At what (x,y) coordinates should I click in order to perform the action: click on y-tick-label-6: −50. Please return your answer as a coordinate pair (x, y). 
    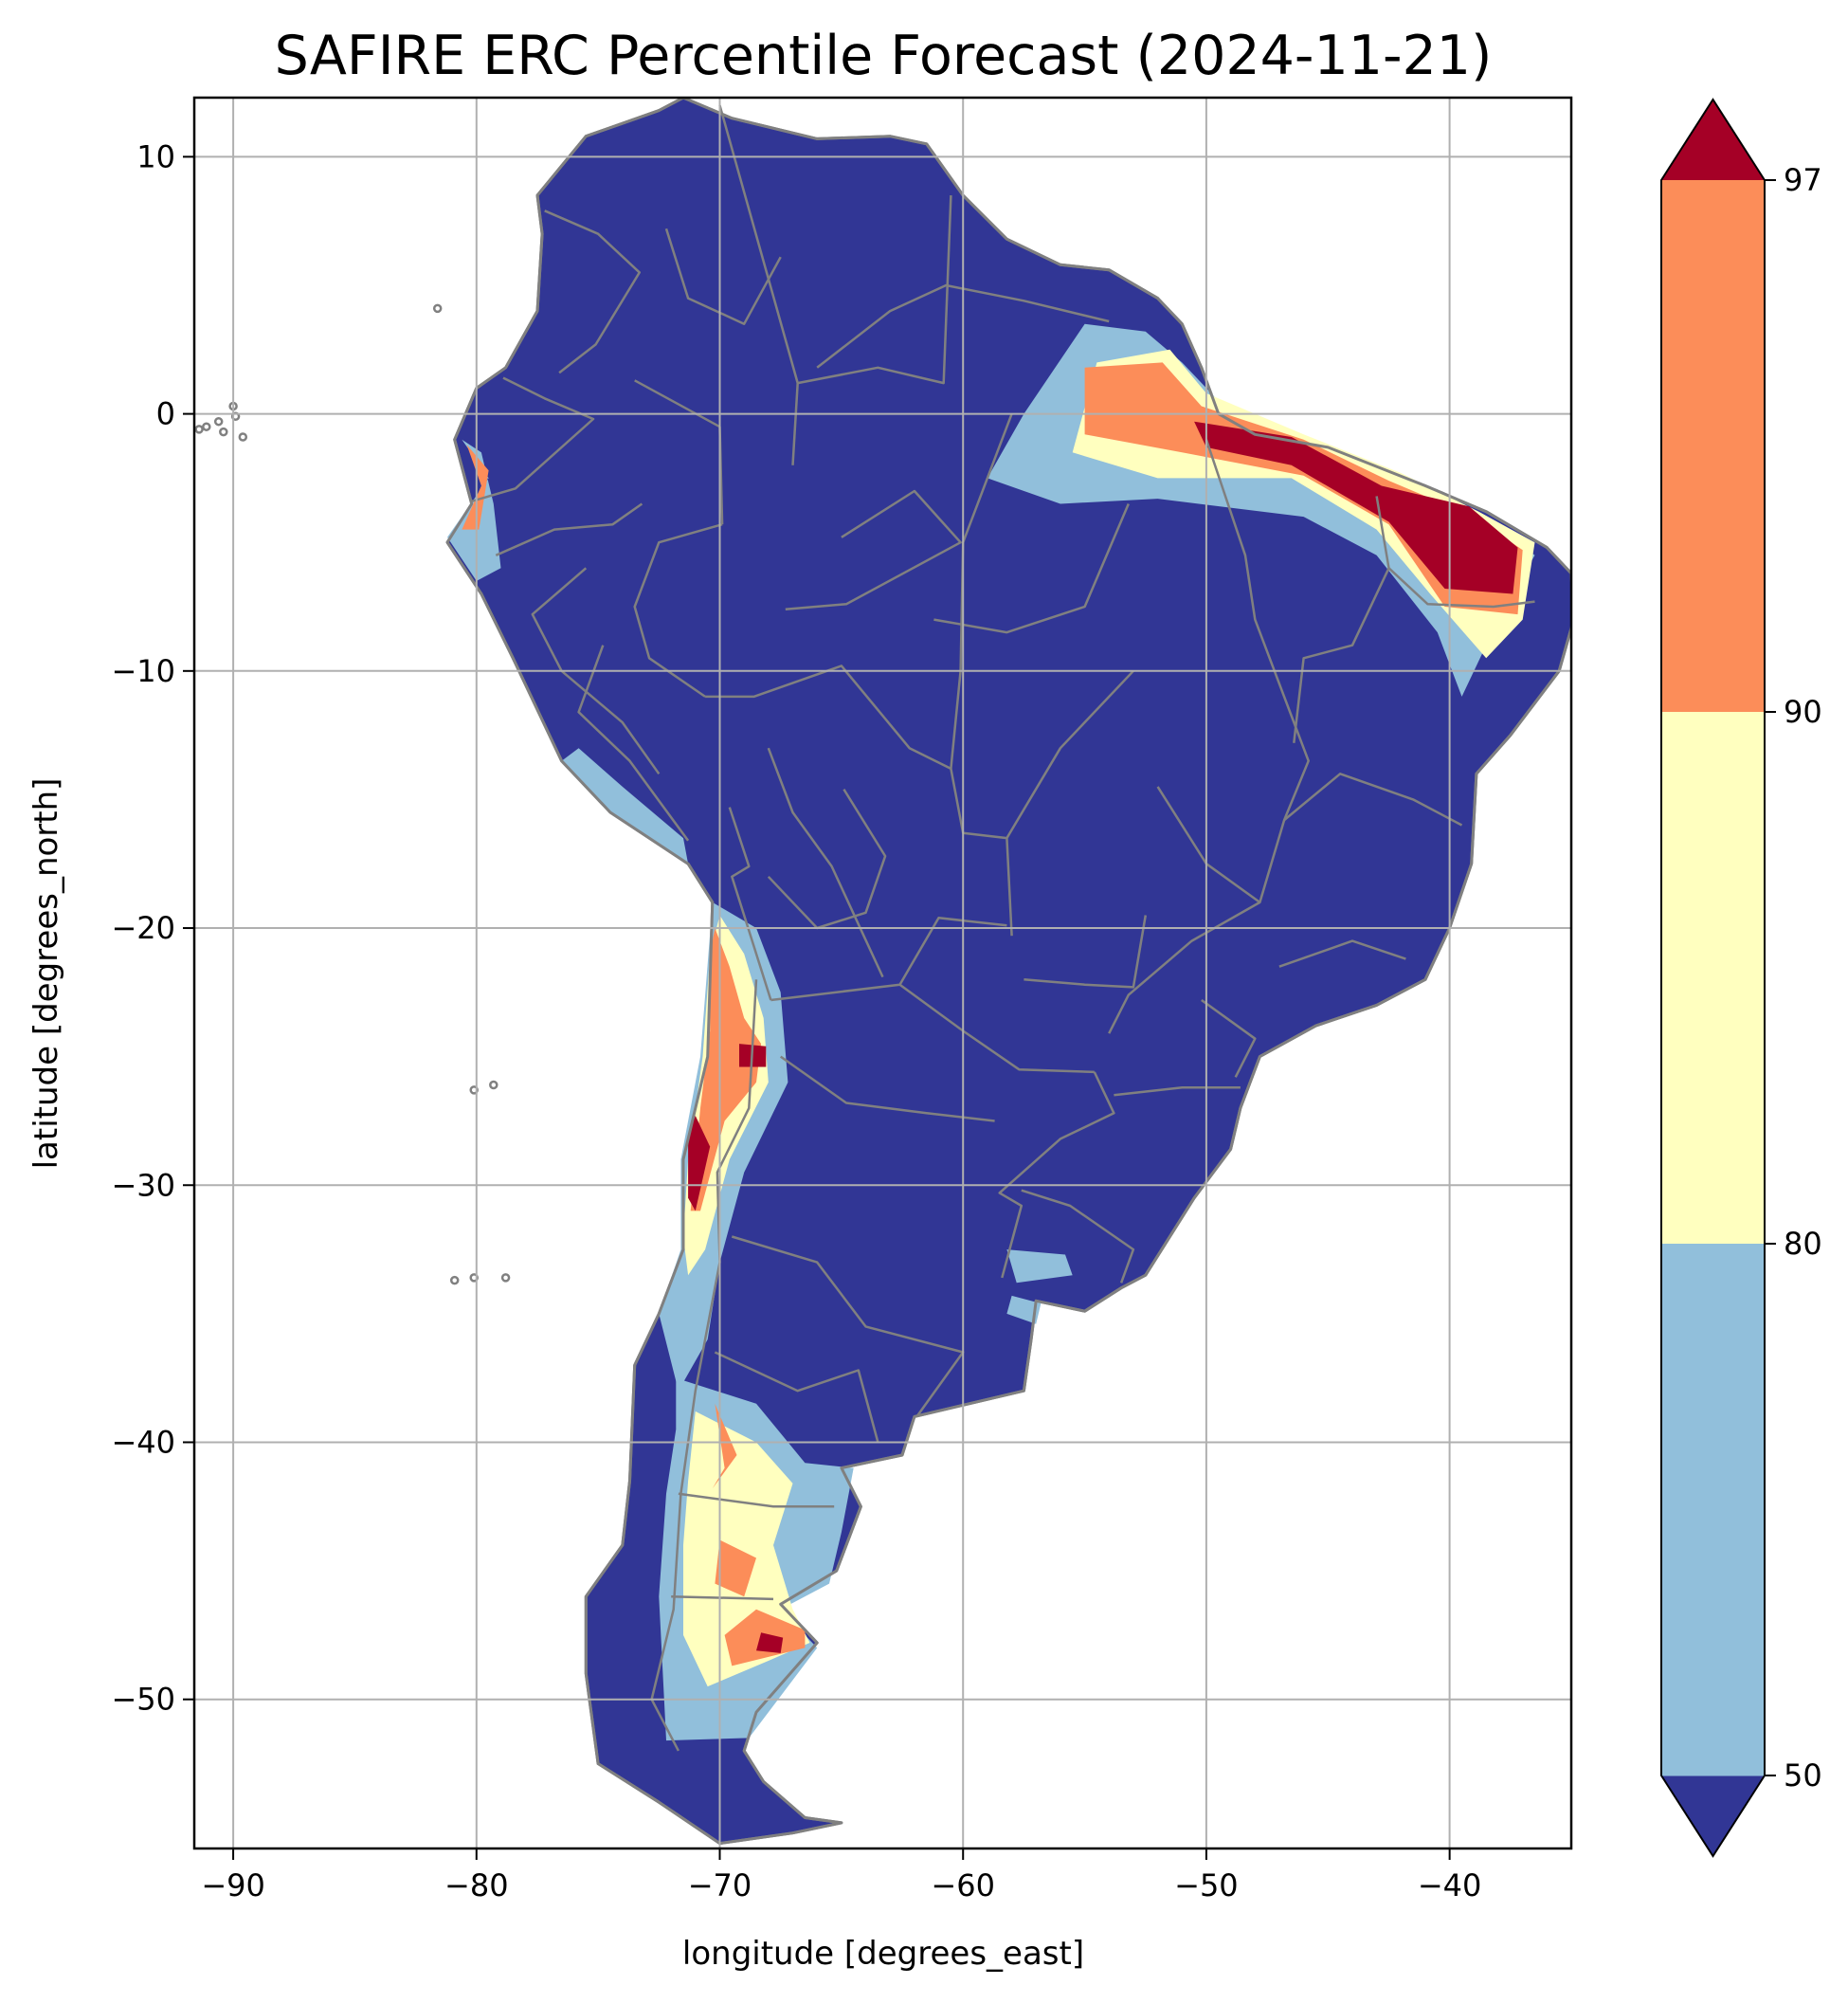
    Looking at the image, I should click on (143, 1700).